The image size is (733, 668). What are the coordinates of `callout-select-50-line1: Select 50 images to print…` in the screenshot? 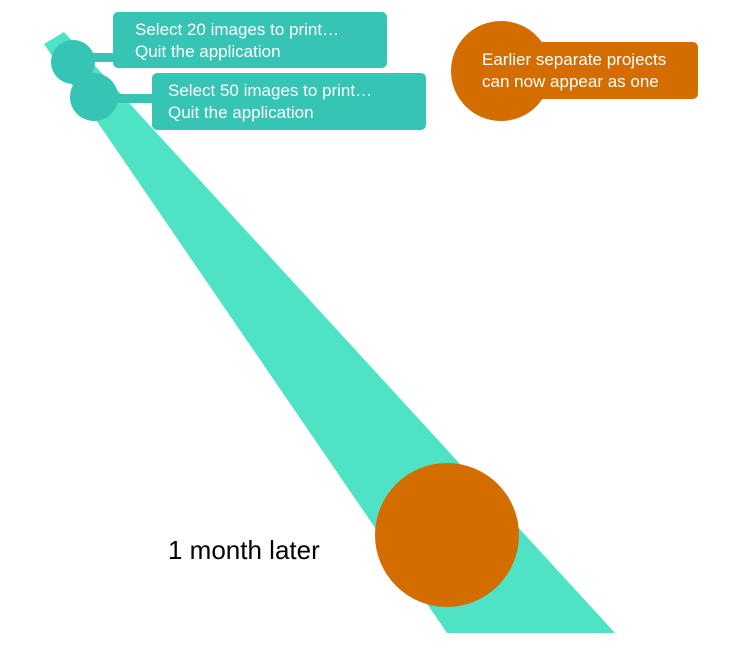 It's located at (270, 90).